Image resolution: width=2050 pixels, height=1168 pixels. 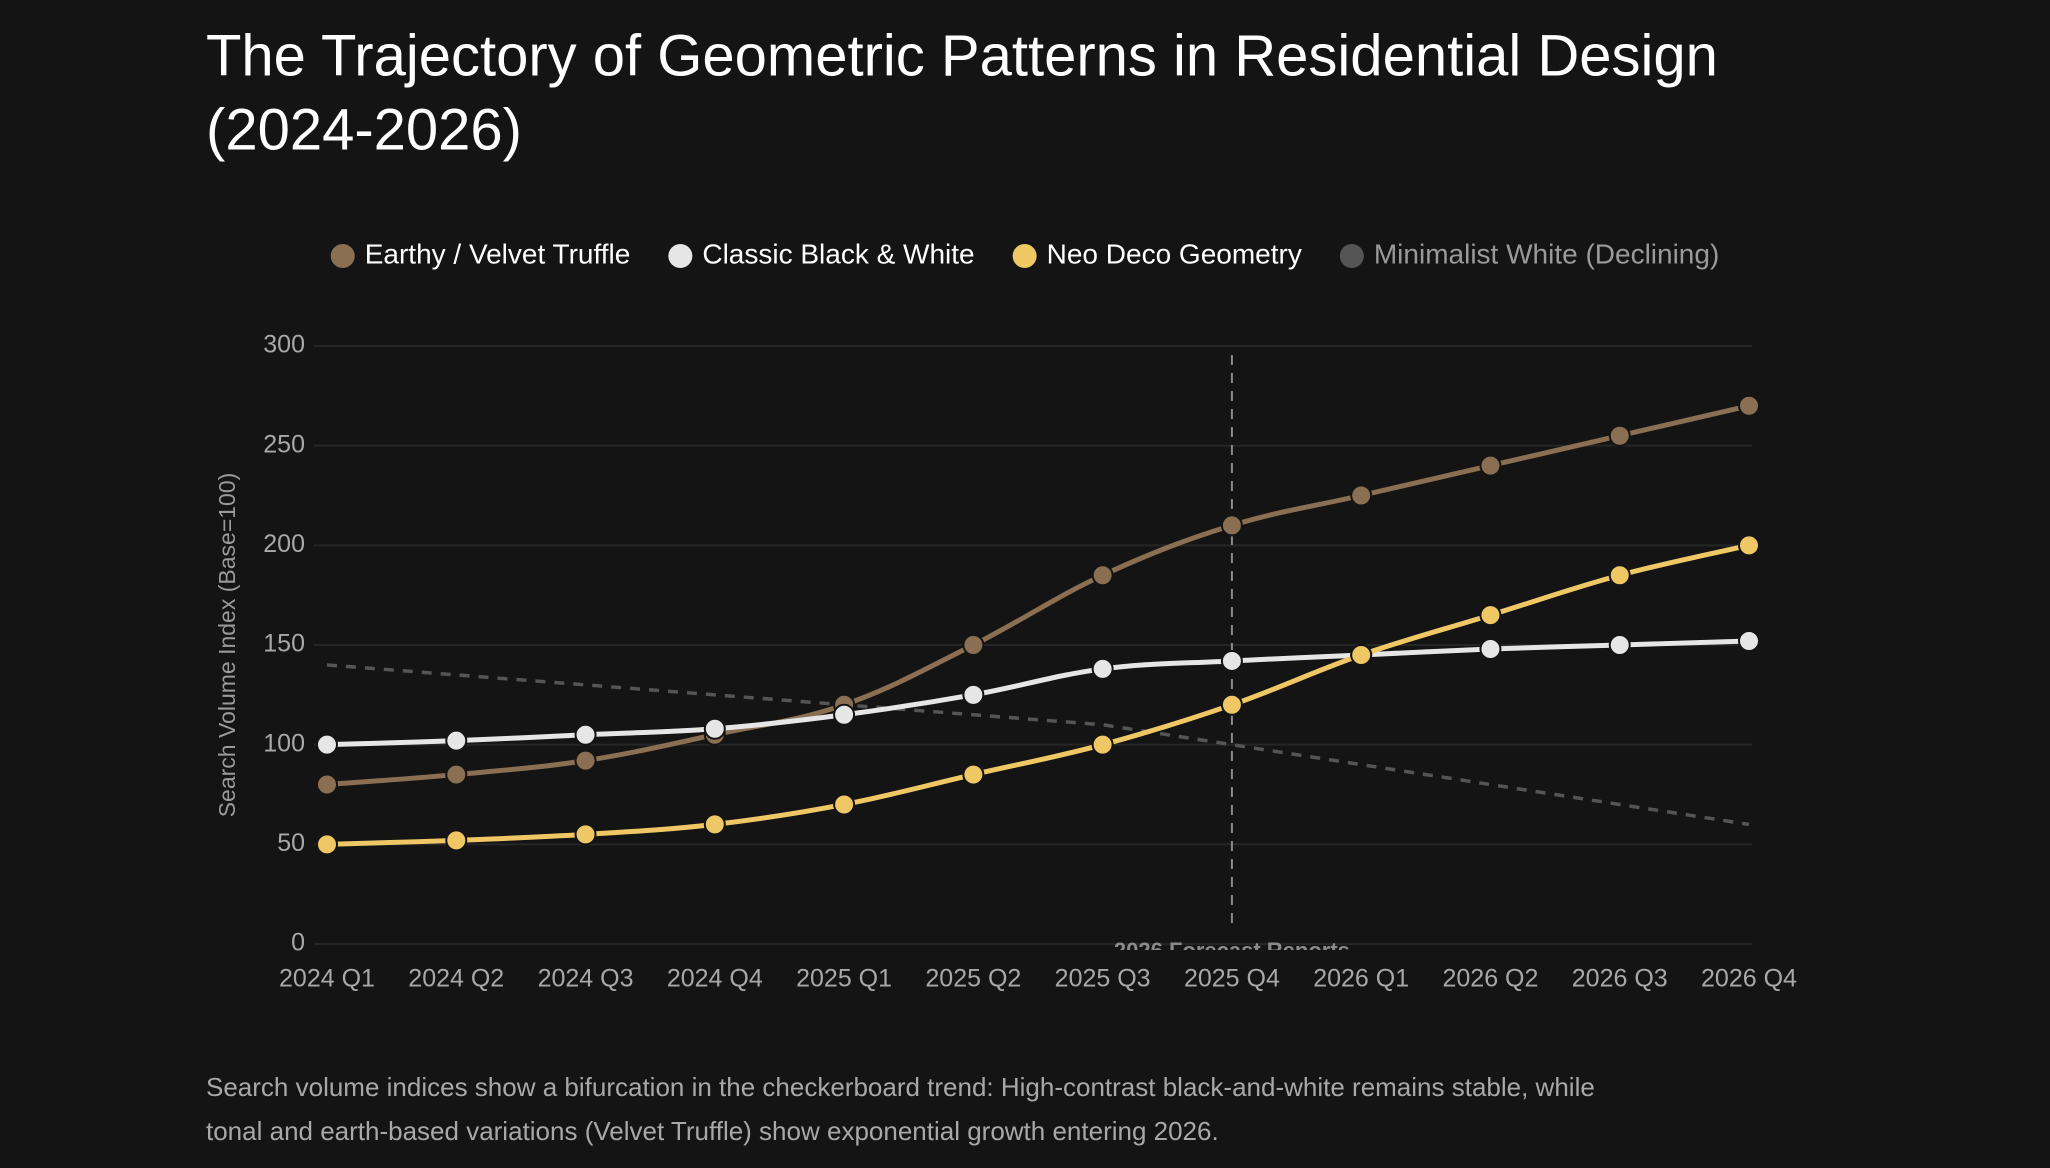 I want to click on x-tick-label: 2026 Q4, so click(x=1749, y=979).